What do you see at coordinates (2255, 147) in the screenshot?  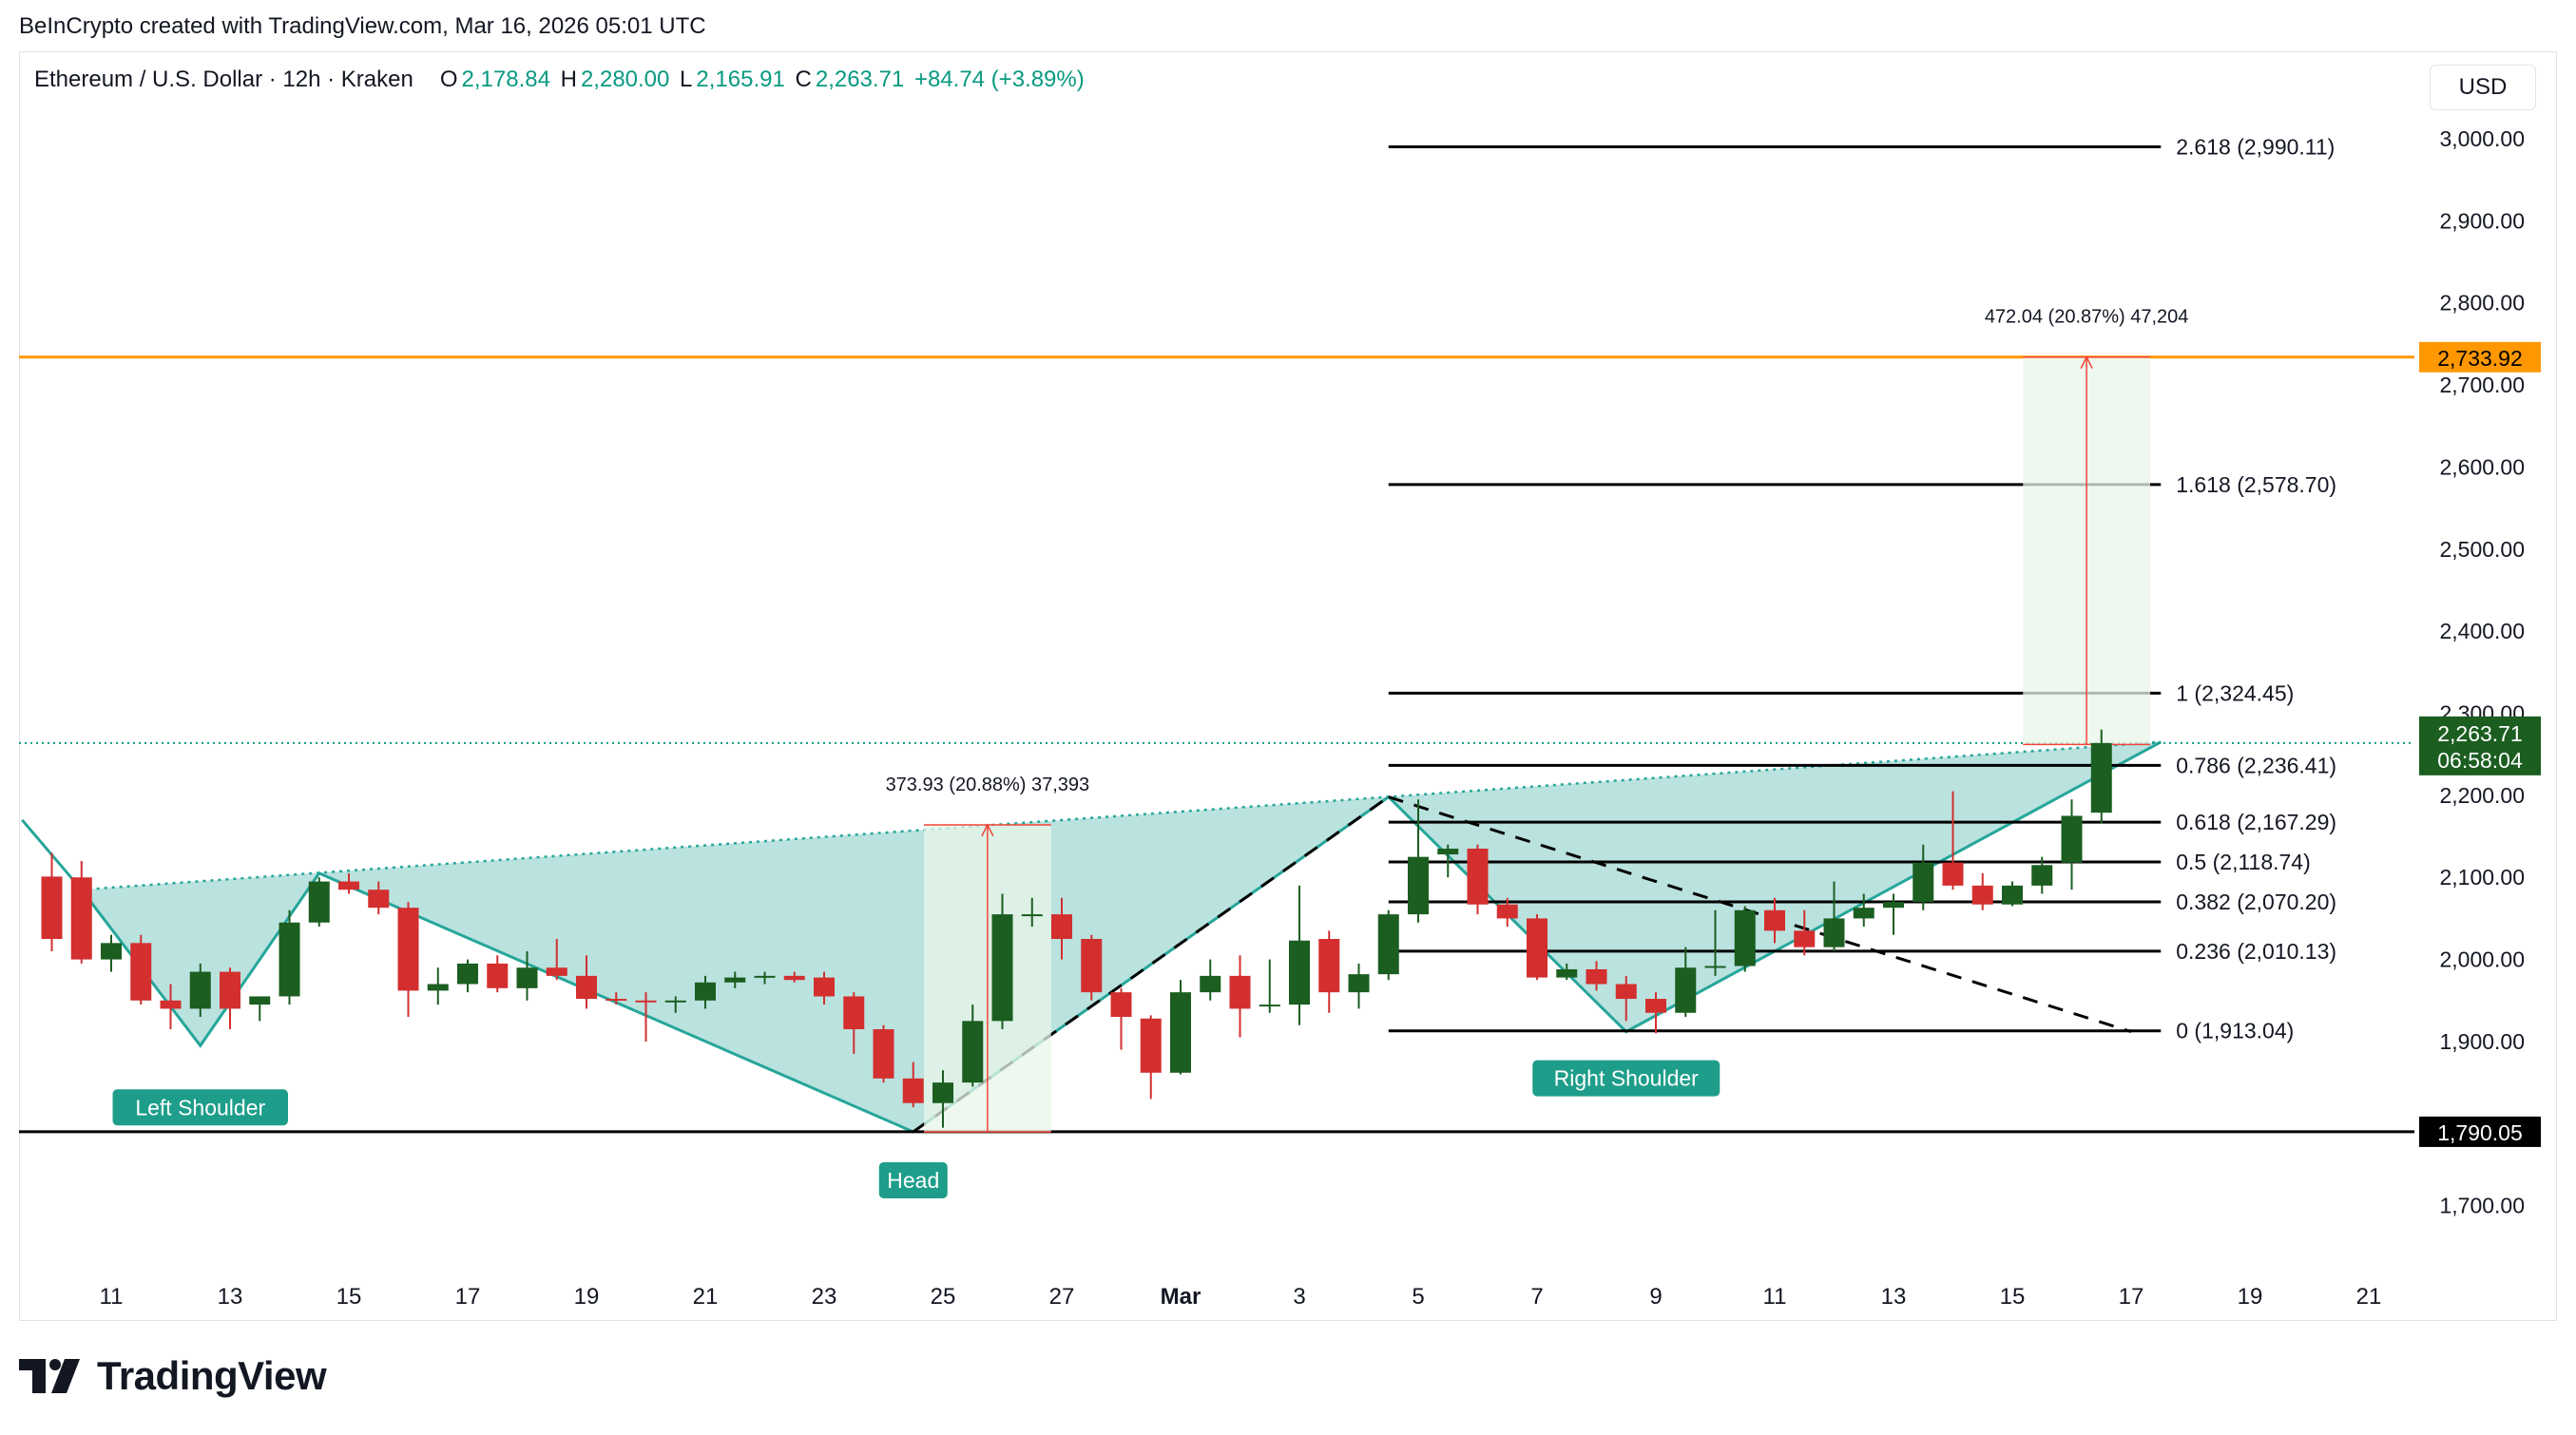 I see `fib-label-2.618: 2.618 (2,990.11)` at bounding box center [2255, 147].